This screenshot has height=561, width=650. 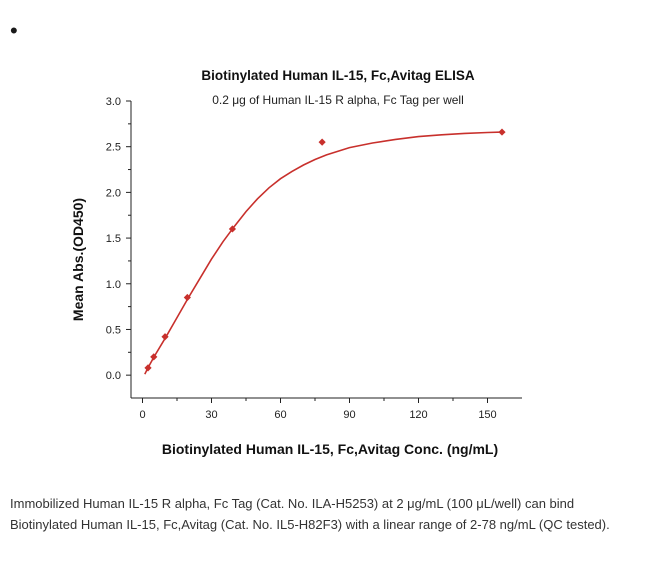 What do you see at coordinates (113, 148) in the screenshot?
I see `y-tick-label: 2.5` at bounding box center [113, 148].